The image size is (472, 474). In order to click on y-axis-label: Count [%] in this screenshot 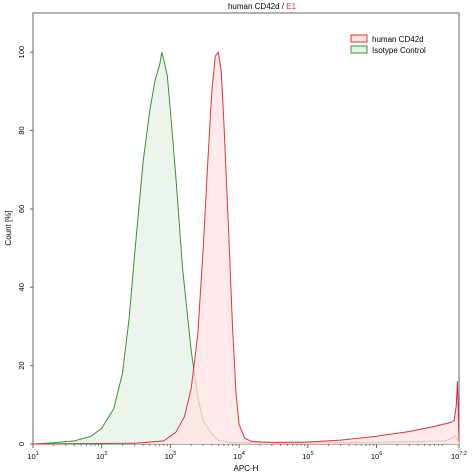, I will do `click(8, 227)`.